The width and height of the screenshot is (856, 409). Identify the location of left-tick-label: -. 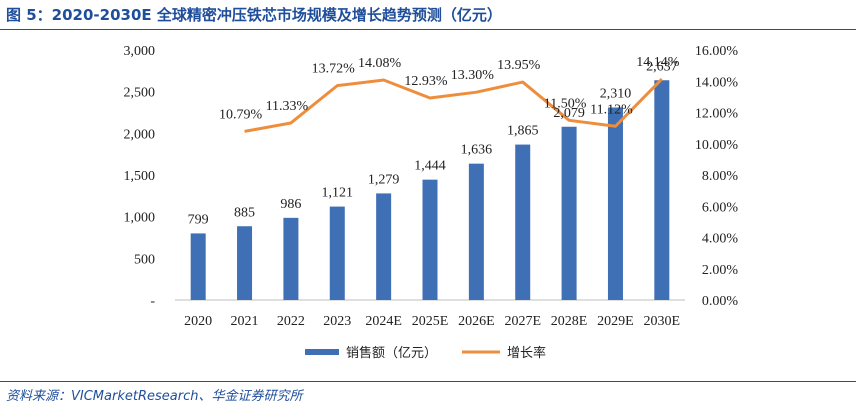
(152, 301).